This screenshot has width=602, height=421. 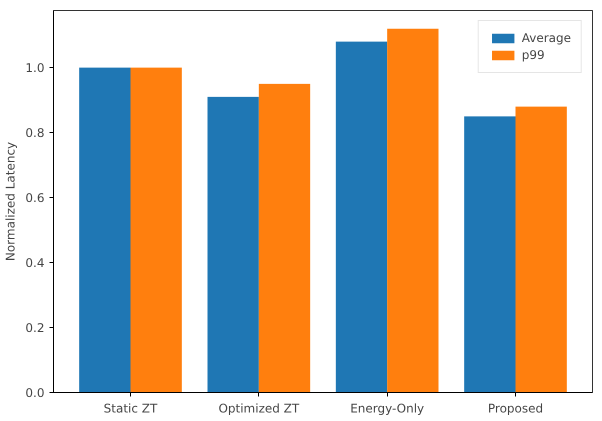 I want to click on y-tick-label: 0.0, so click(x=35, y=393).